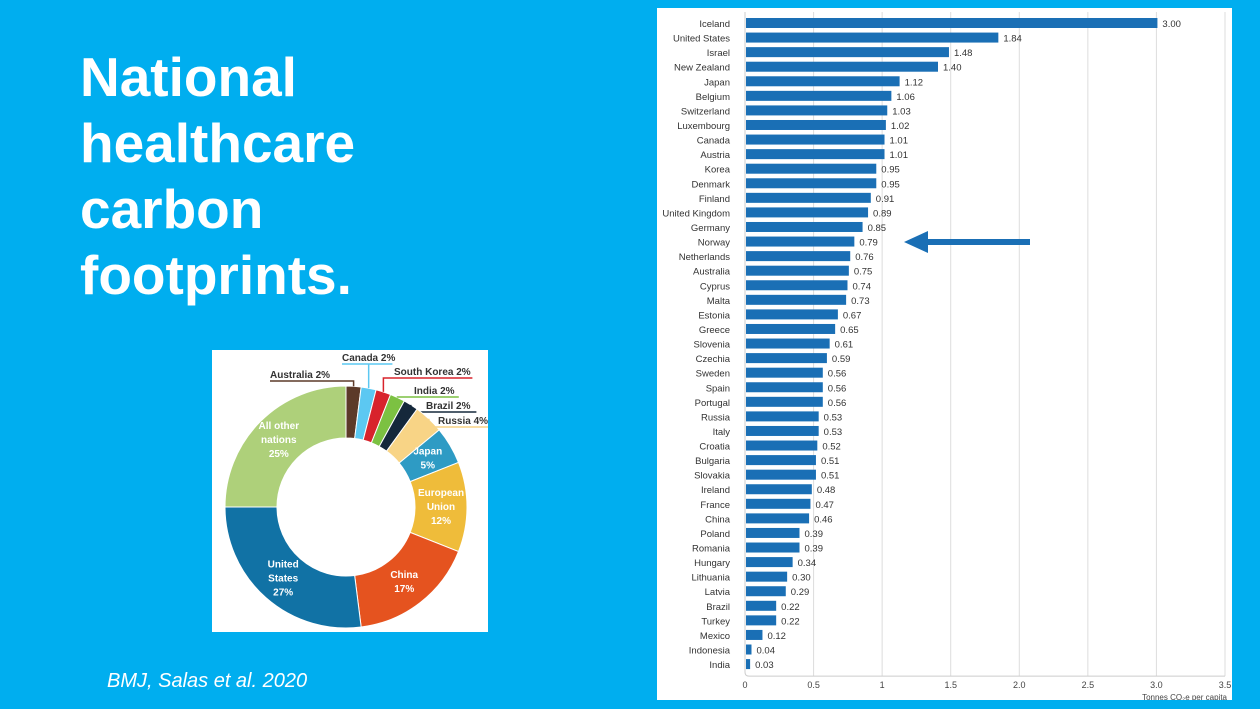 This screenshot has width=1260, height=709. What do you see at coordinates (796, 299) in the screenshot?
I see `bar-malta` at bounding box center [796, 299].